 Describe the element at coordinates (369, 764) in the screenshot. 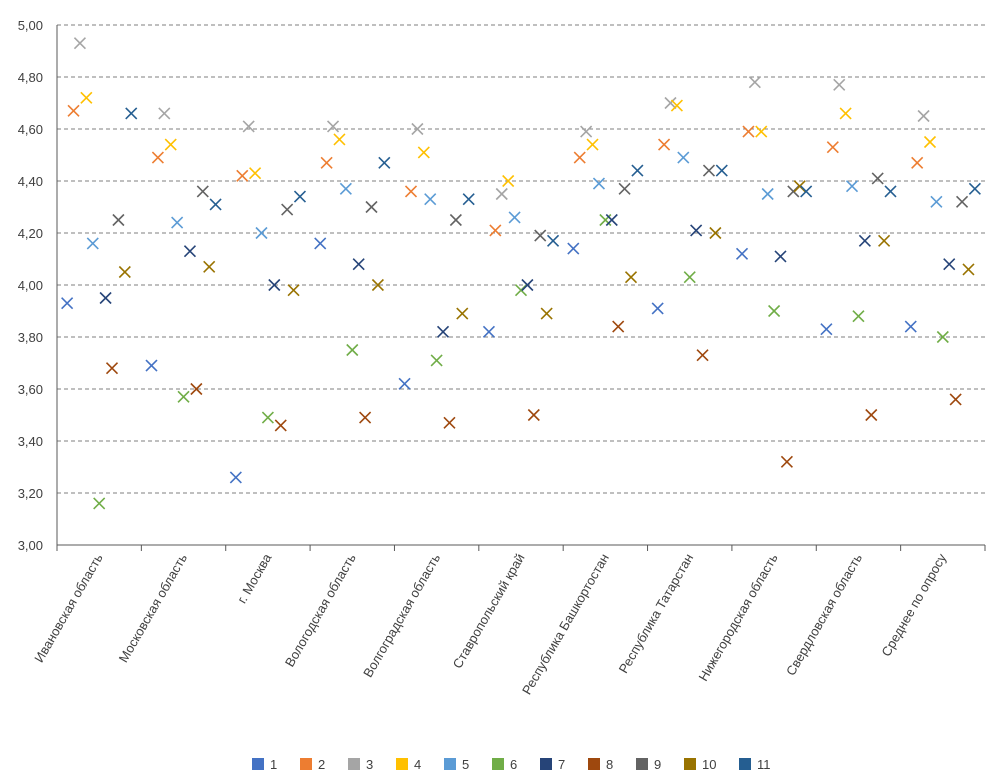

I see `legend-label: 3` at that location.